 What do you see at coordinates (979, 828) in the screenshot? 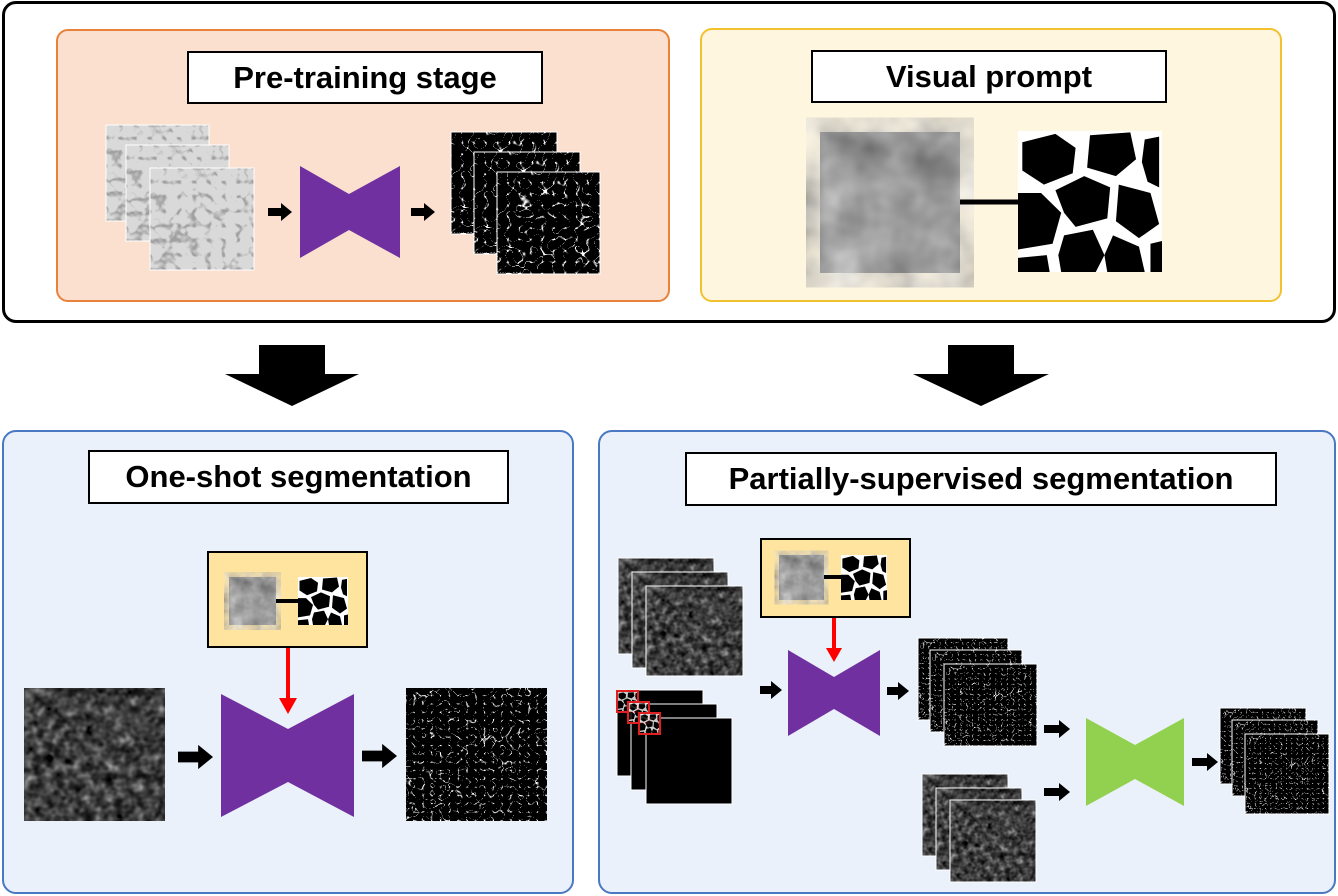
I see `ps-unlabeled-image-stack` at bounding box center [979, 828].